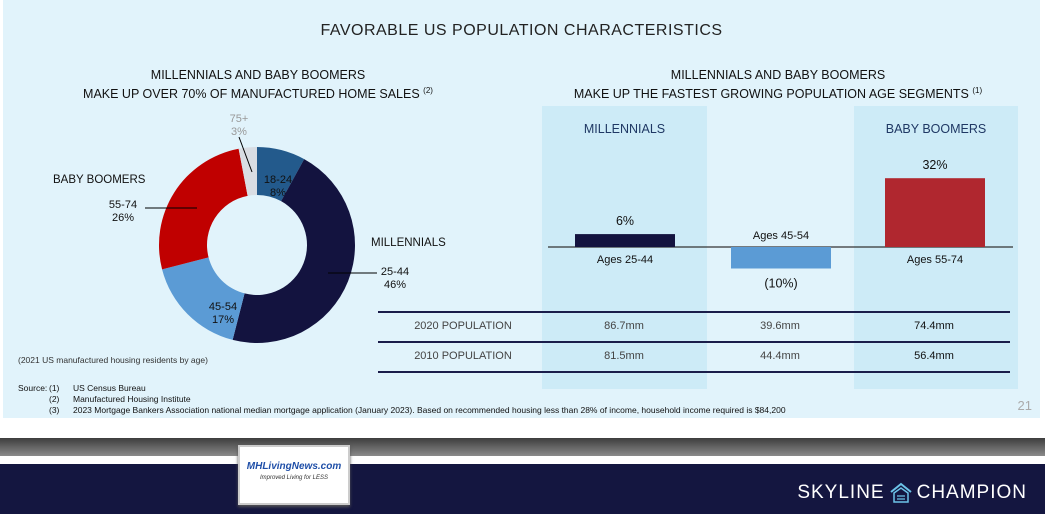  I want to click on slice-value: 26%, so click(123, 218).